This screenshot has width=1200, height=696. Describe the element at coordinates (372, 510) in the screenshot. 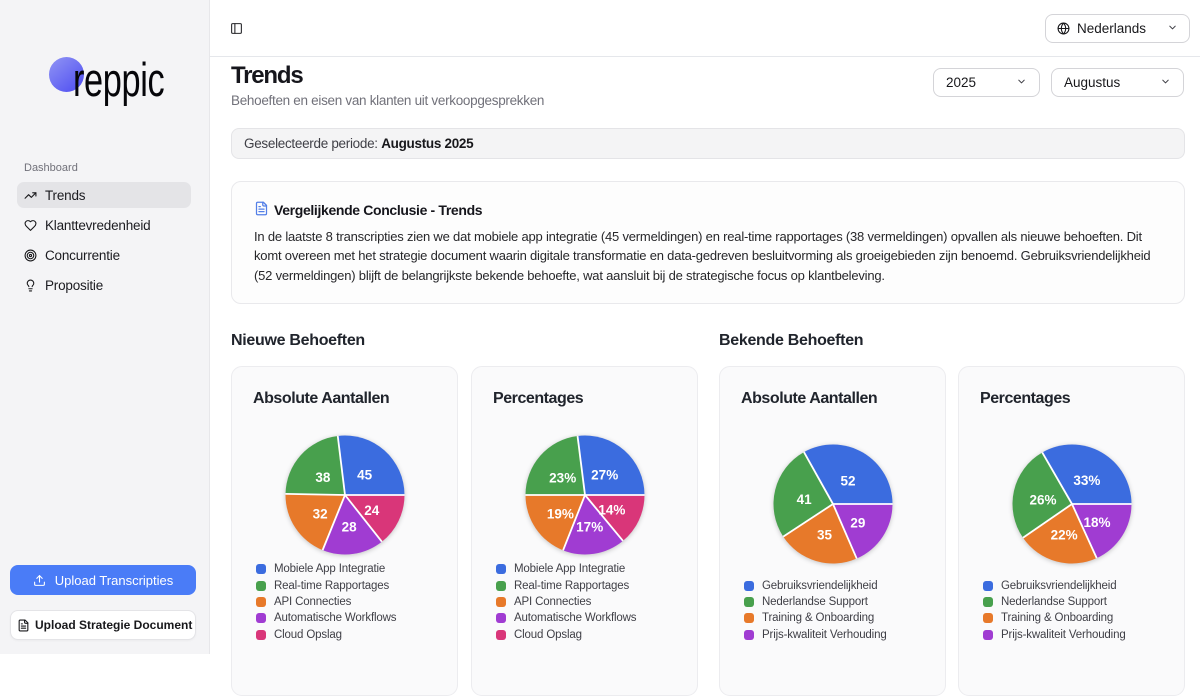

I see `svg-text: 24` at that location.